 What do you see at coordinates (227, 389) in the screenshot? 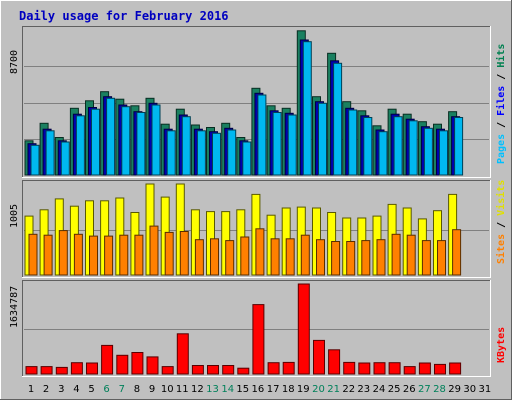
I see `day-label-14: 14` at bounding box center [227, 389].